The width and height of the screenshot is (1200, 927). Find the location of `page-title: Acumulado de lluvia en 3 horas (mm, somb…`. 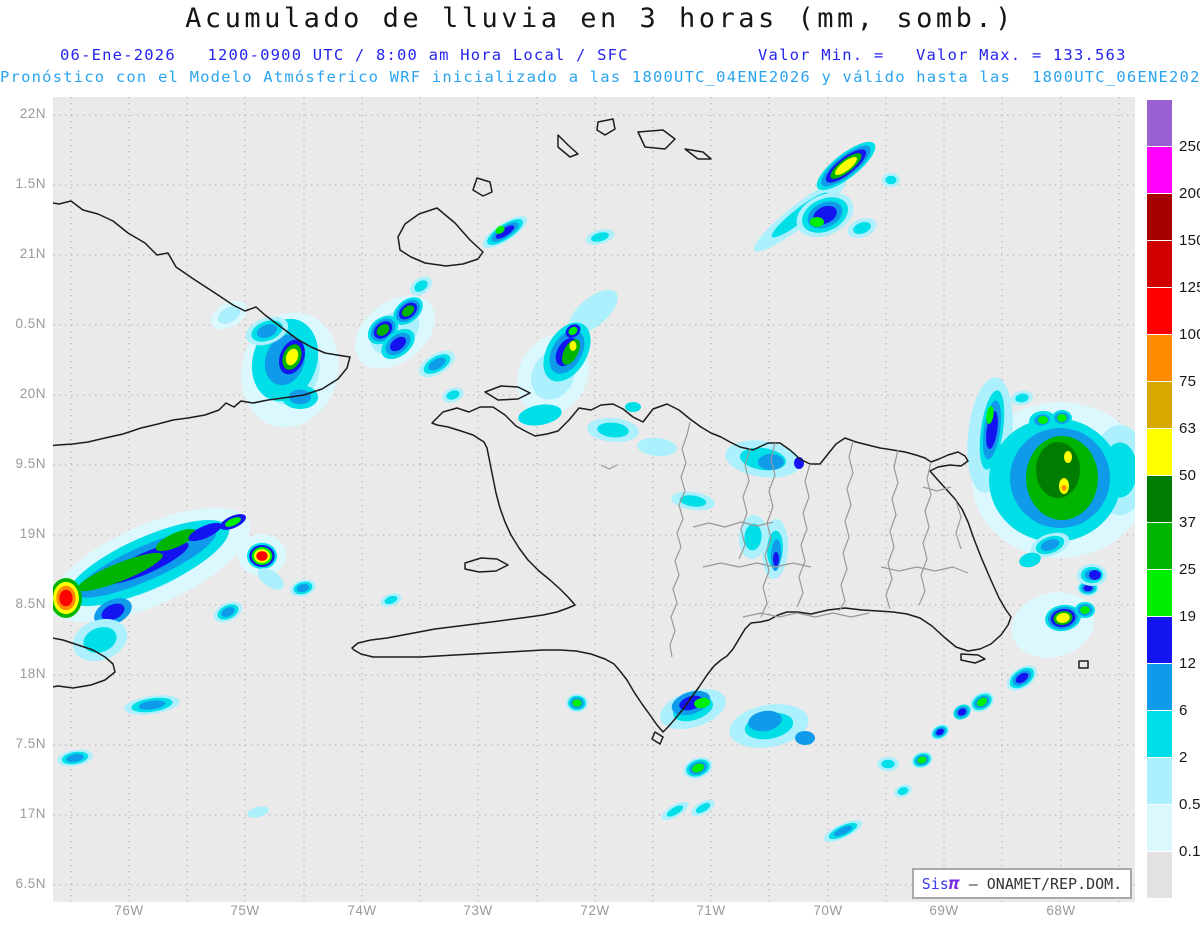

page-title: Acumulado de lluvia en 3 horas (mm, somb… is located at coordinates (600, 18).